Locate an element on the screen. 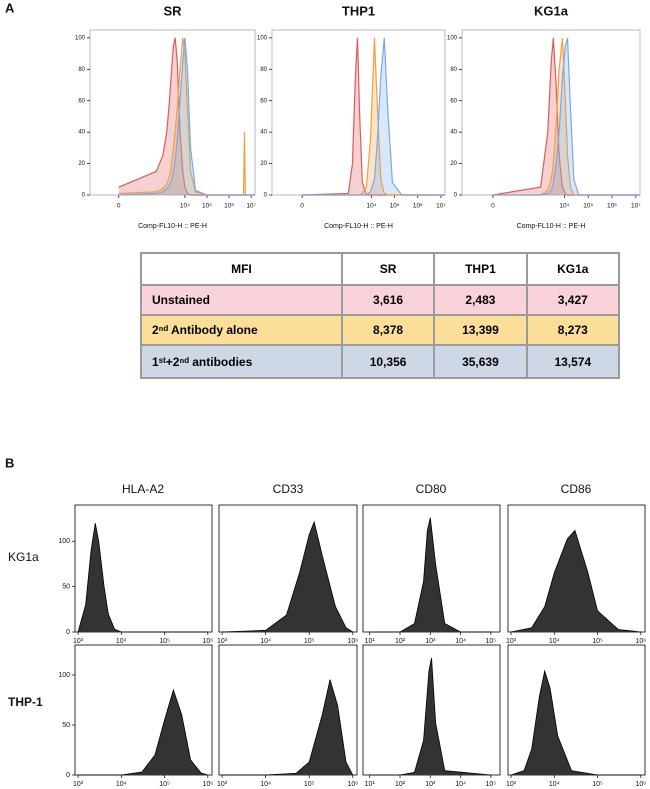 The height and width of the screenshot is (789, 650). row-label: Unstained is located at coordinates (241, 300).